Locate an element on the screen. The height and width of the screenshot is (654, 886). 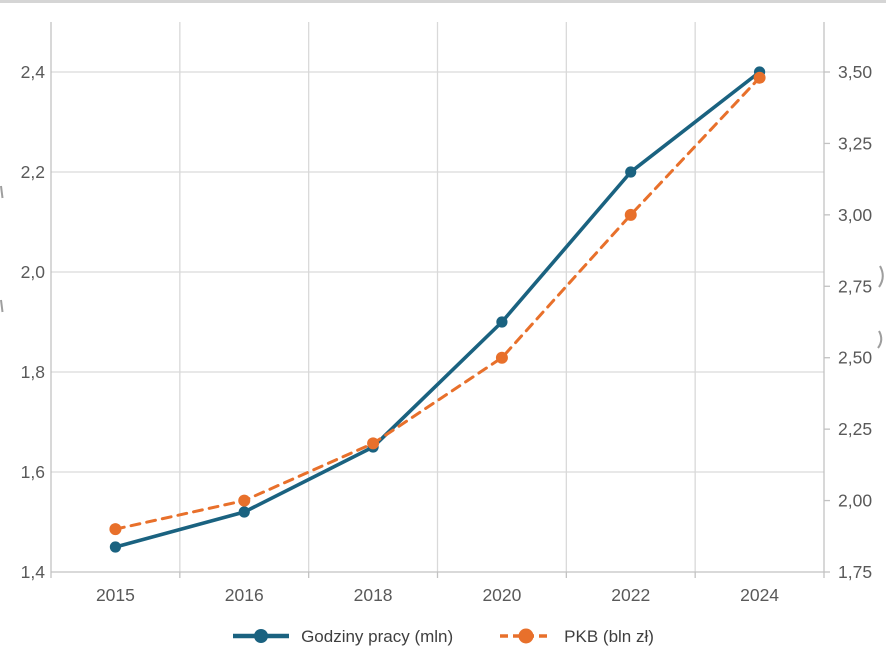
right-axis-tick-label: 3,00 is located at coordinates (855, 215).